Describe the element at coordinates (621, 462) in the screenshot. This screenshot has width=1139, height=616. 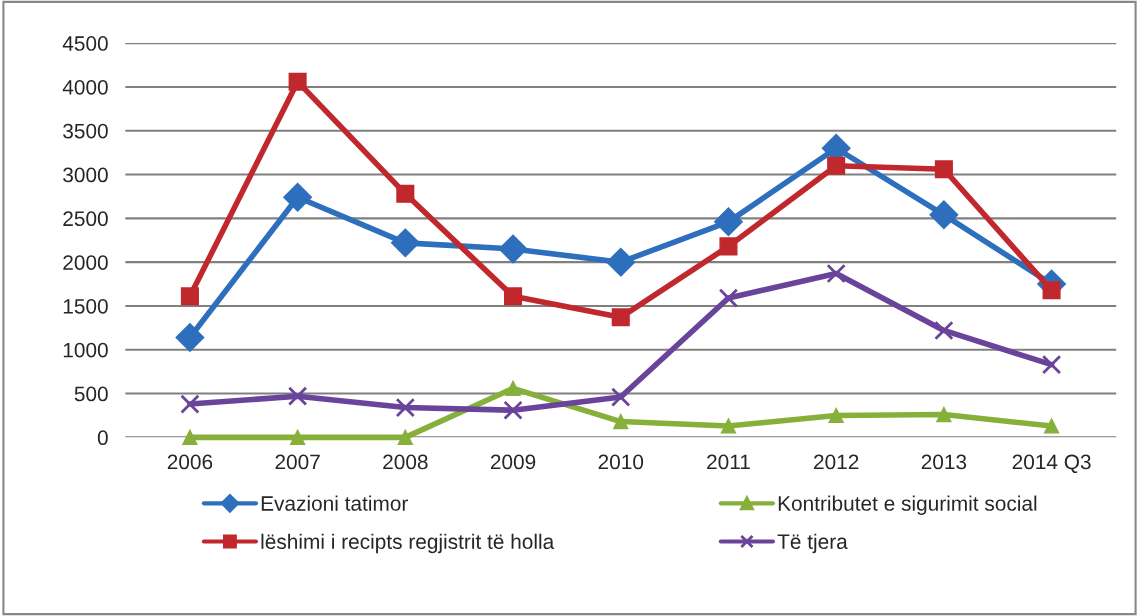
I see `x-tick-label: 2010` at that location.